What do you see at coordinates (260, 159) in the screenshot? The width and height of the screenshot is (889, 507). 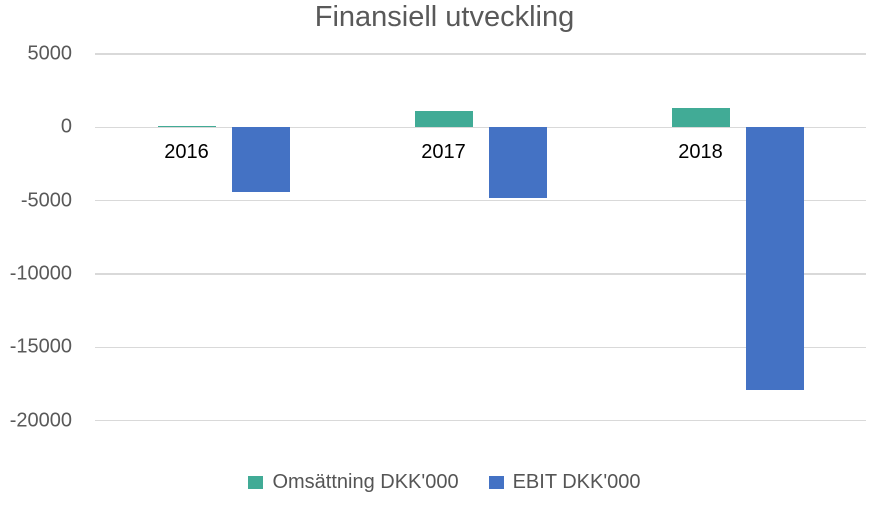 I see `bar-ebit-2016` at bounding box center [260, 159].